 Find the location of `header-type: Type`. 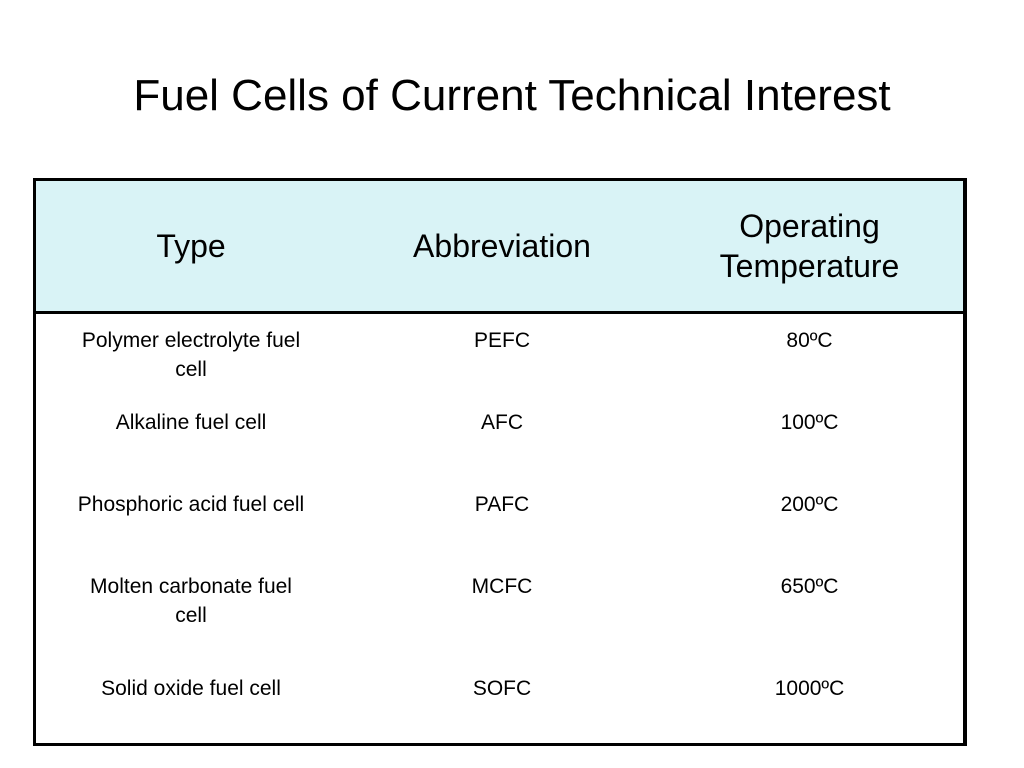

header-type: Type is located at coordinates (191, 246).